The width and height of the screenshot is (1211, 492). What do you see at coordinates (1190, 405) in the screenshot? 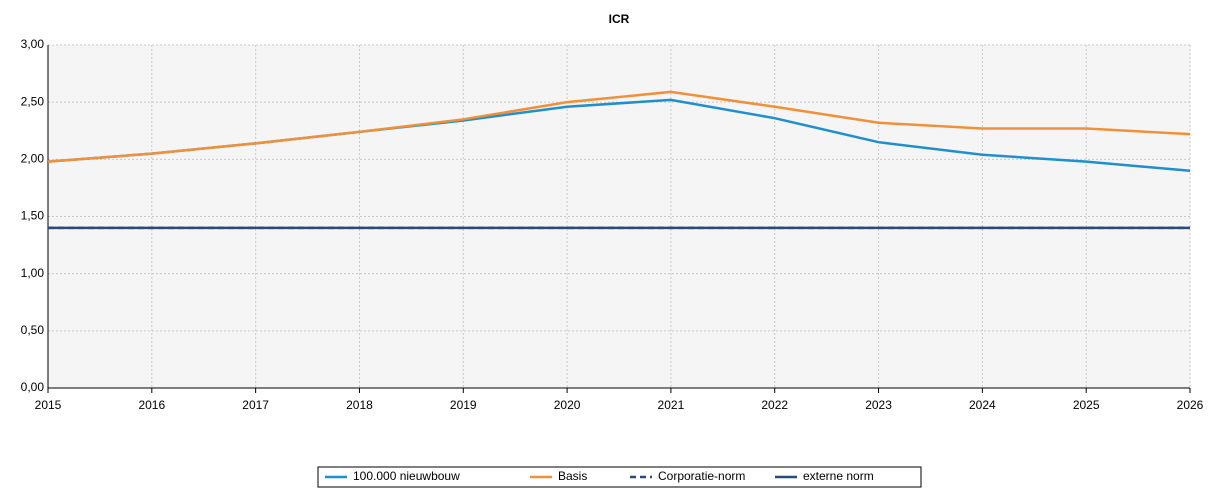
I see `x-tick-label: 2026` at bounding box center [1190, 405].